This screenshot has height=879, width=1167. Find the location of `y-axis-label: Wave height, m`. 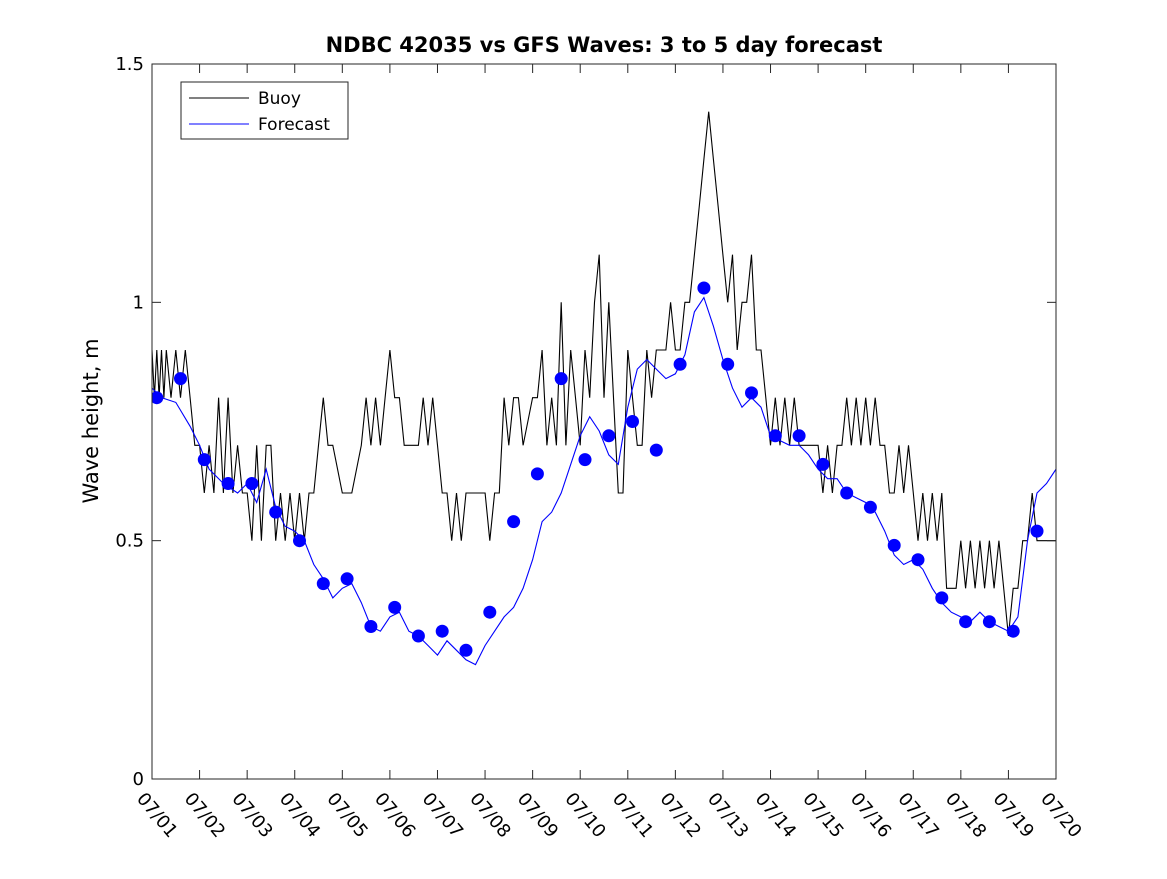

y-axis-label: Wave height, m is located at coordinates (91, 420).